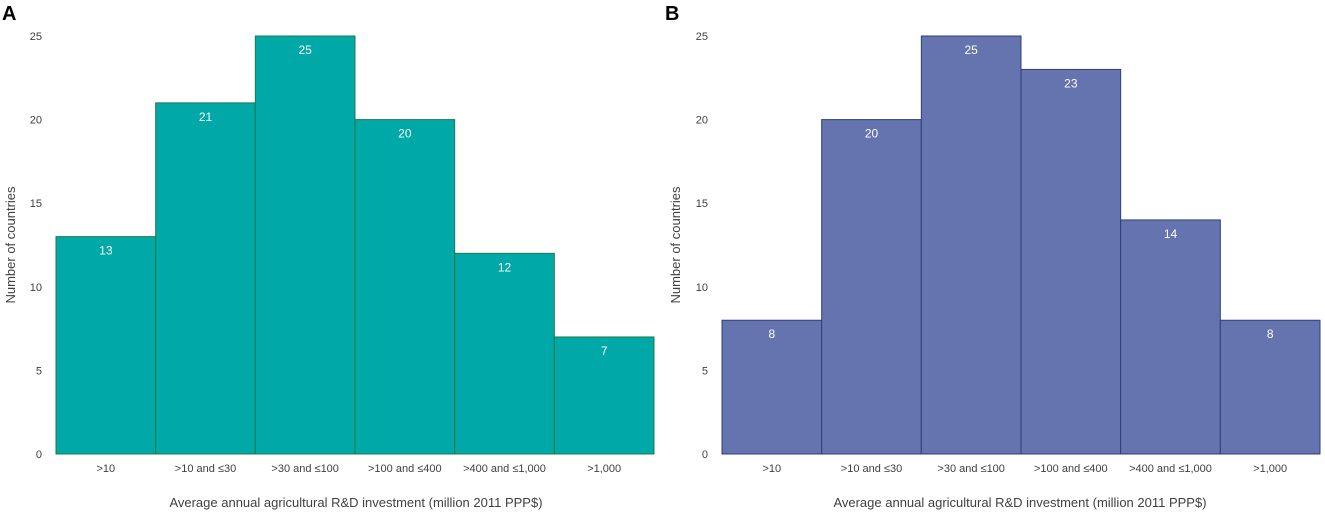  I want to click on data-label: 13, so click(106, 251).